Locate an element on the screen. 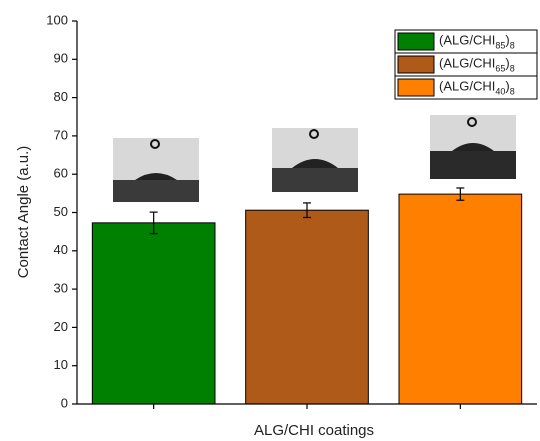 The width and height of the screenshot is (540, 441). y-tick-label: 30 is located at coordinates (61, 288).